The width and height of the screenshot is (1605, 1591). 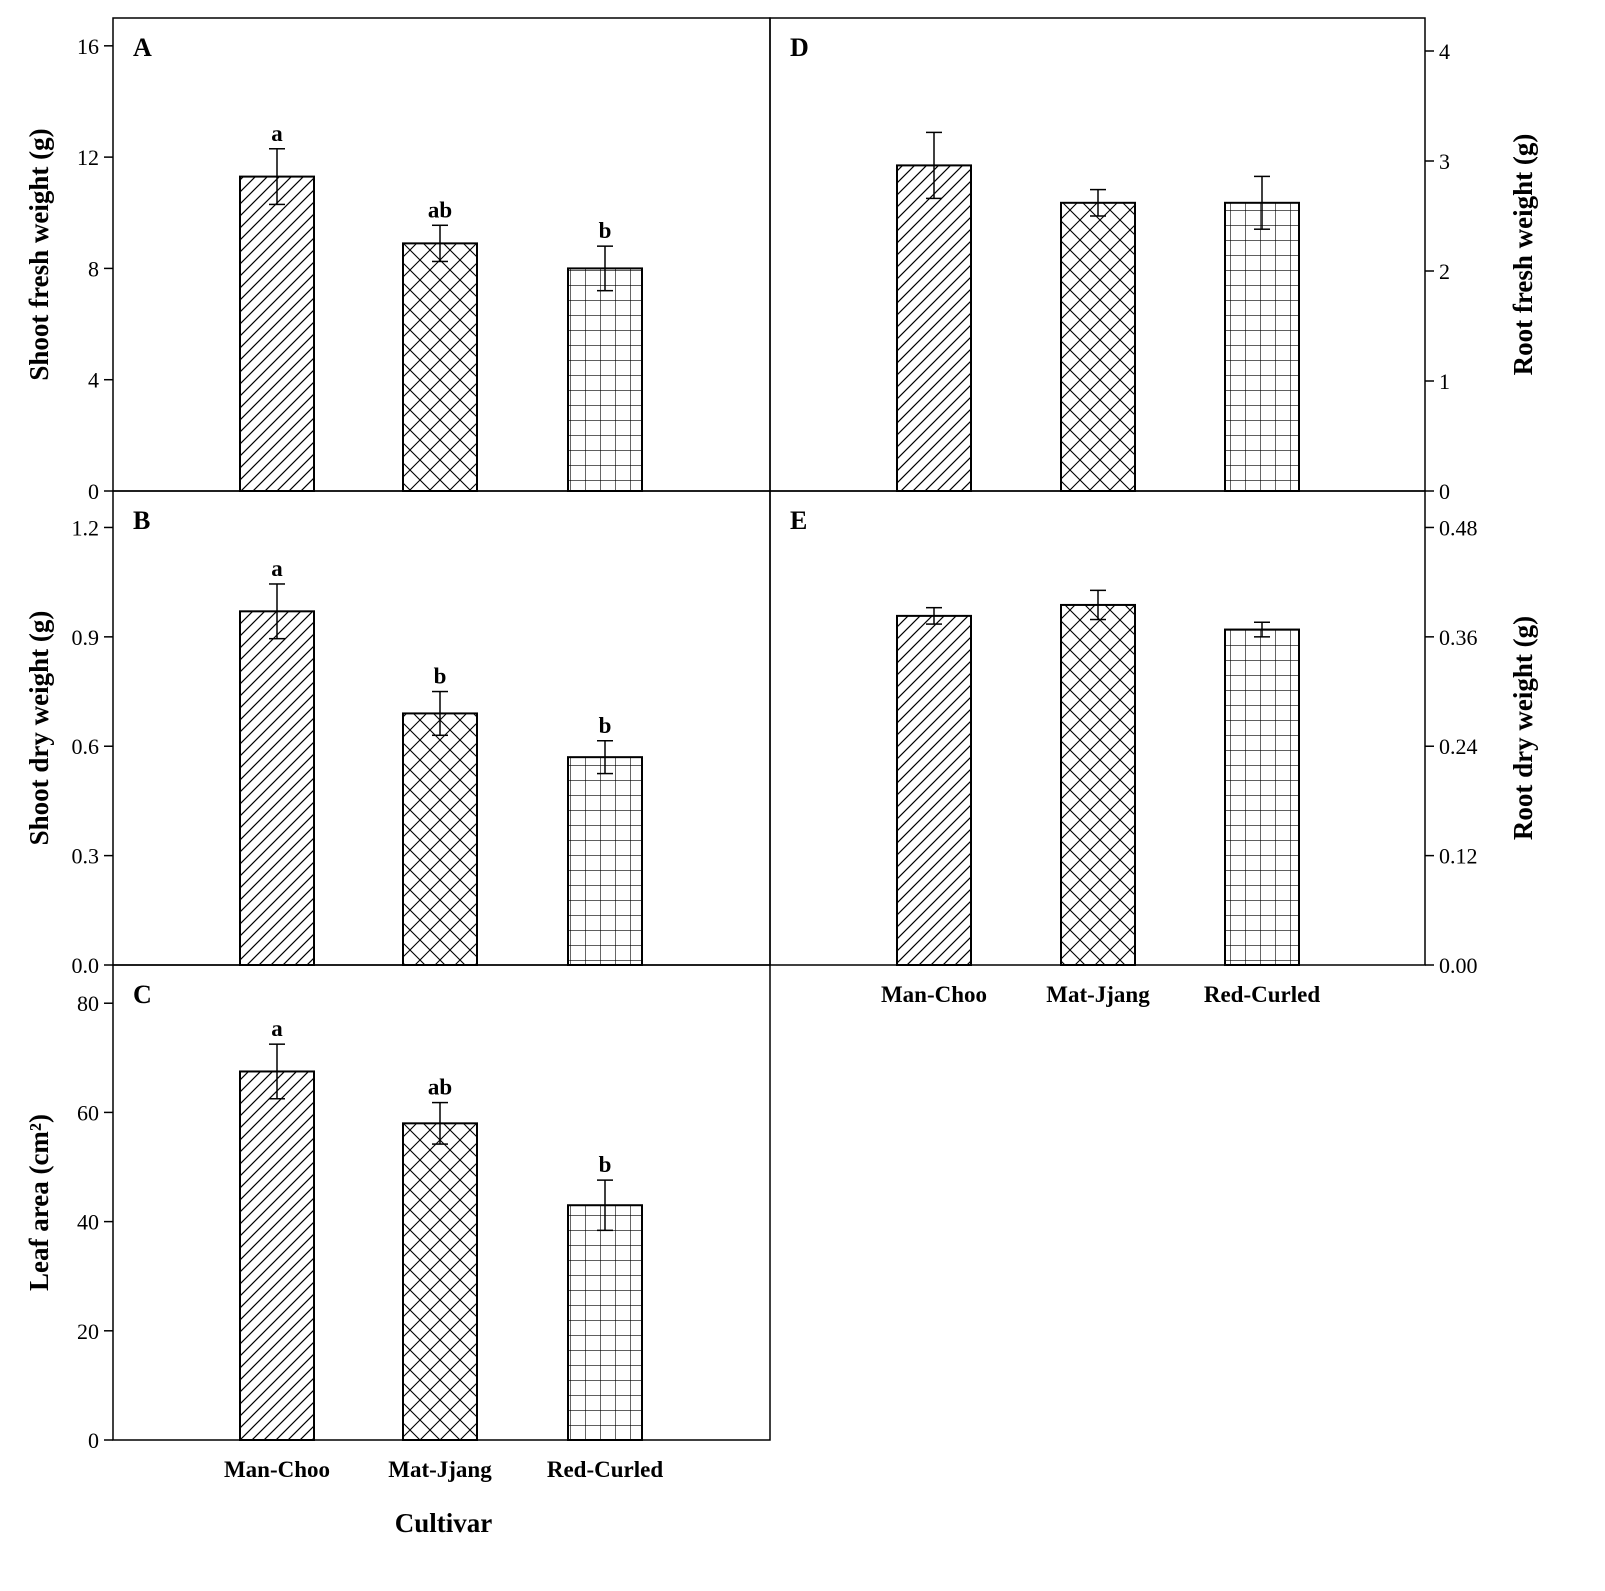 I want to click on y-tick-label: 0.9, so click(x=86, y=637).